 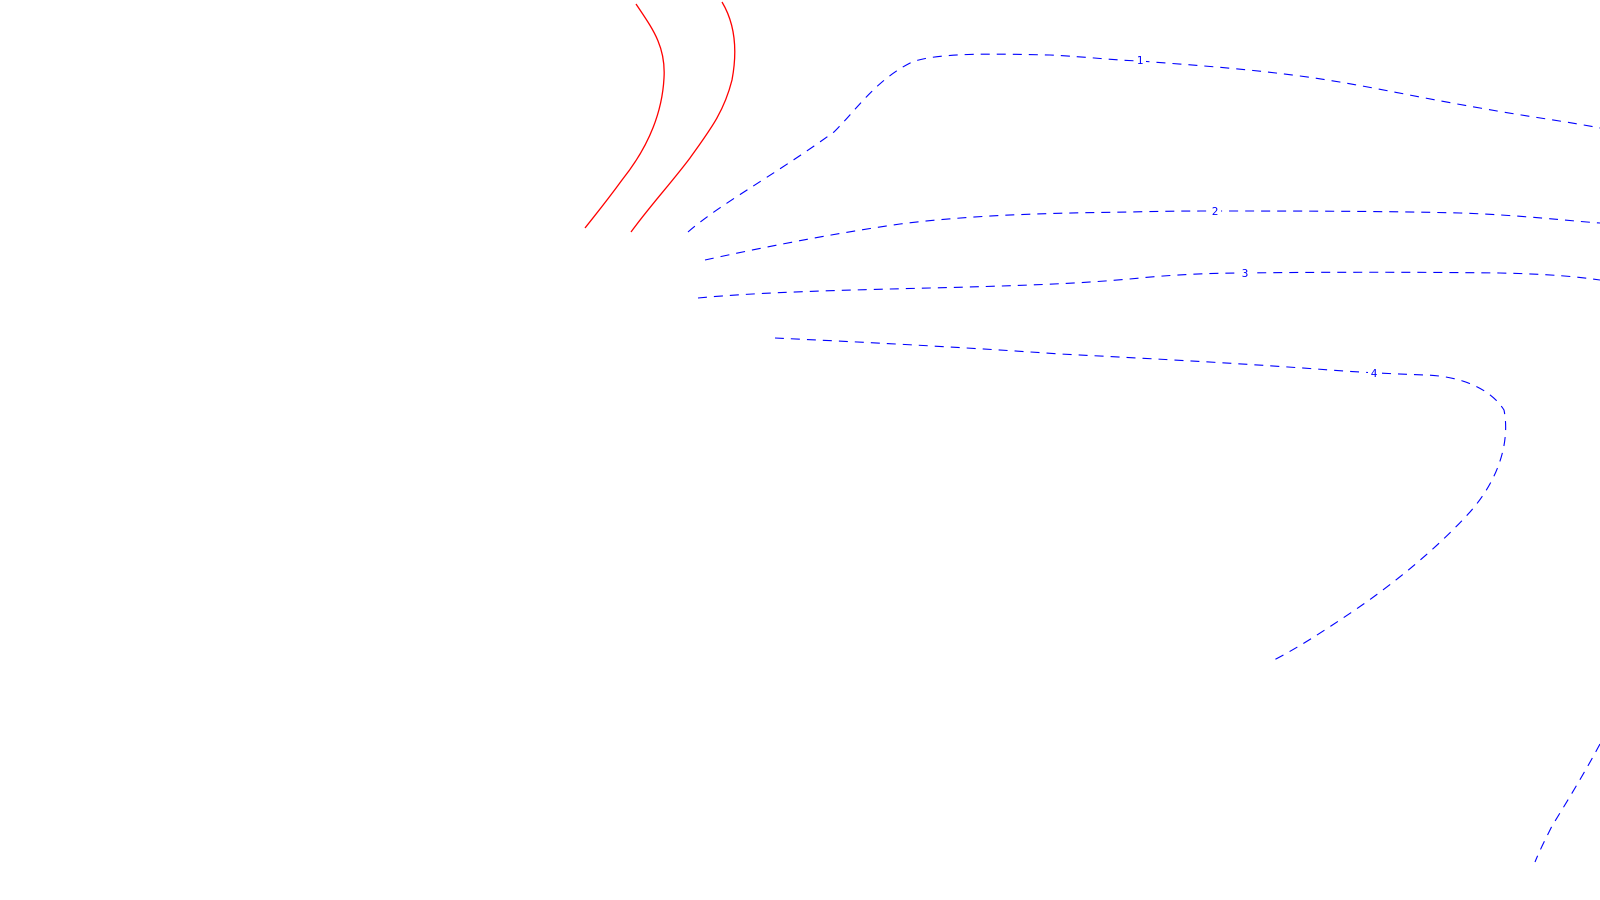 I want to click on contour-label-group-4: 4, so click(x=1374, y=373).